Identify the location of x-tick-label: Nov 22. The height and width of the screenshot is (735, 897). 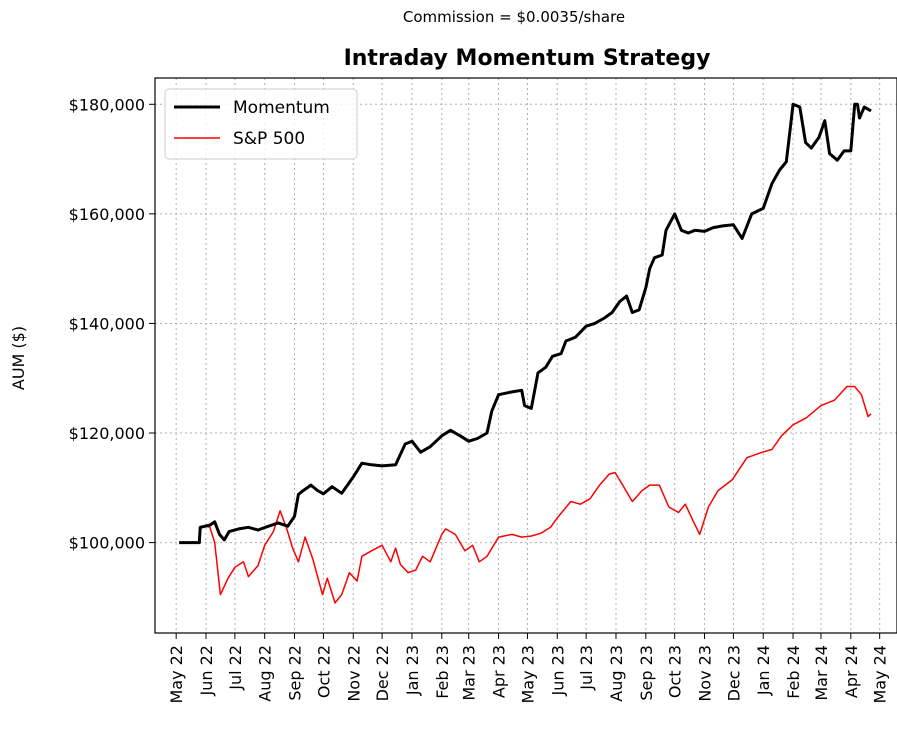
(353, 673).